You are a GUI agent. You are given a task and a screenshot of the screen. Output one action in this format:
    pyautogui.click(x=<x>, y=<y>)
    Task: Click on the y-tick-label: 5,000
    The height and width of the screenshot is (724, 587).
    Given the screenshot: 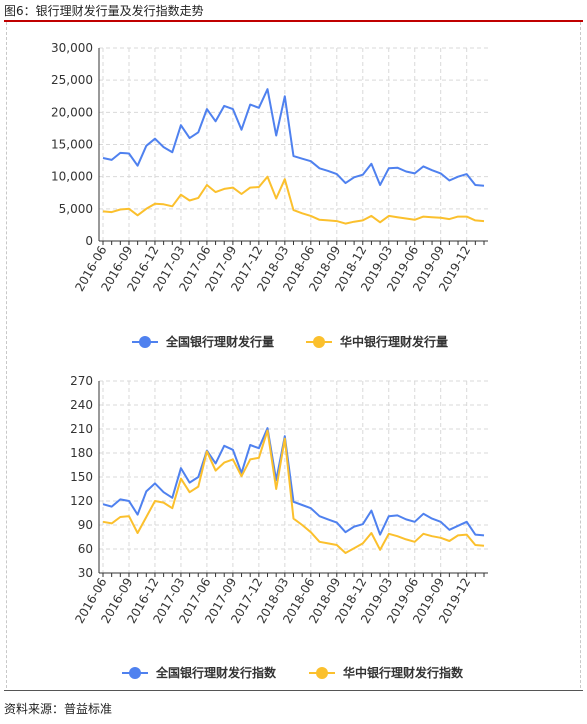 What is the action you would take?
    pyautogui.click(x=76, y=209)
    